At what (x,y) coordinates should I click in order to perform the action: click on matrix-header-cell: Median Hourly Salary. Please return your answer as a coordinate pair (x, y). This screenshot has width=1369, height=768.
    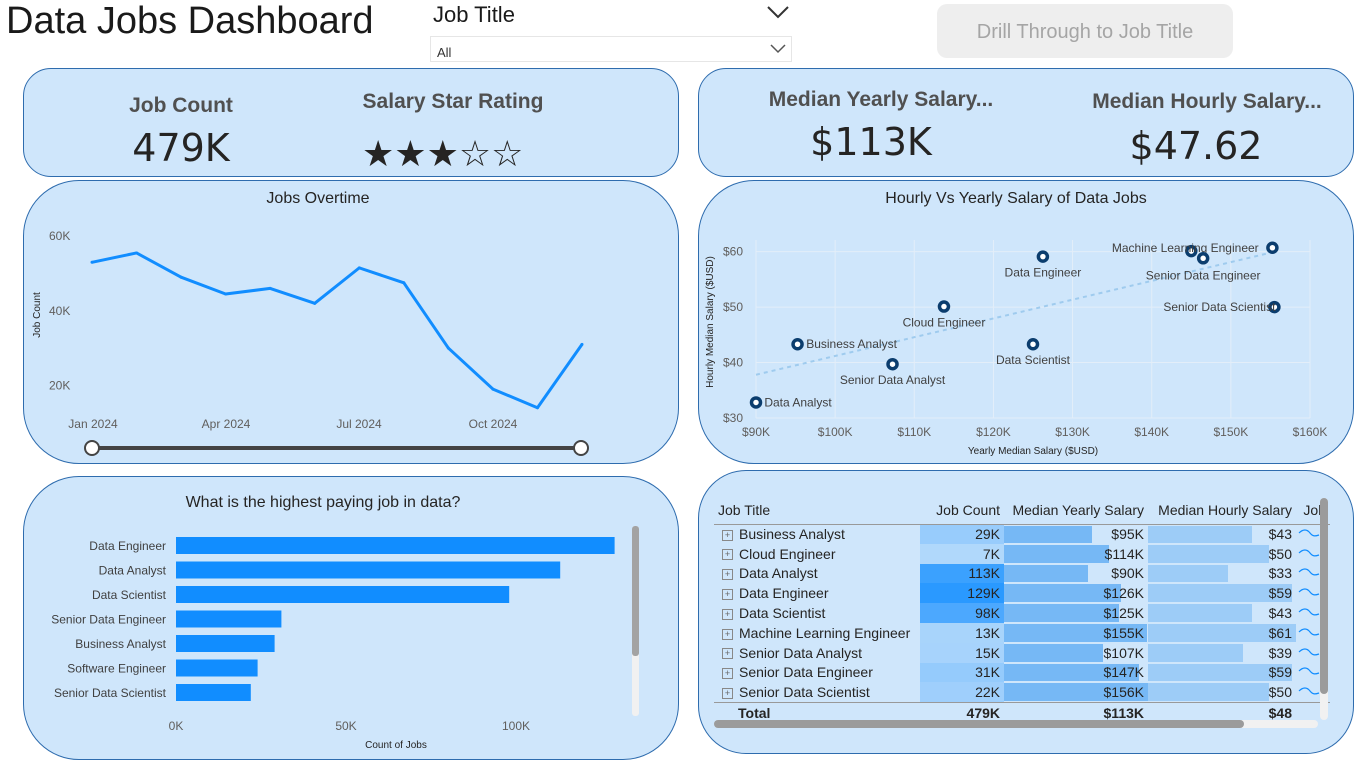
    Looking at the image, I should click on (1225, 509).